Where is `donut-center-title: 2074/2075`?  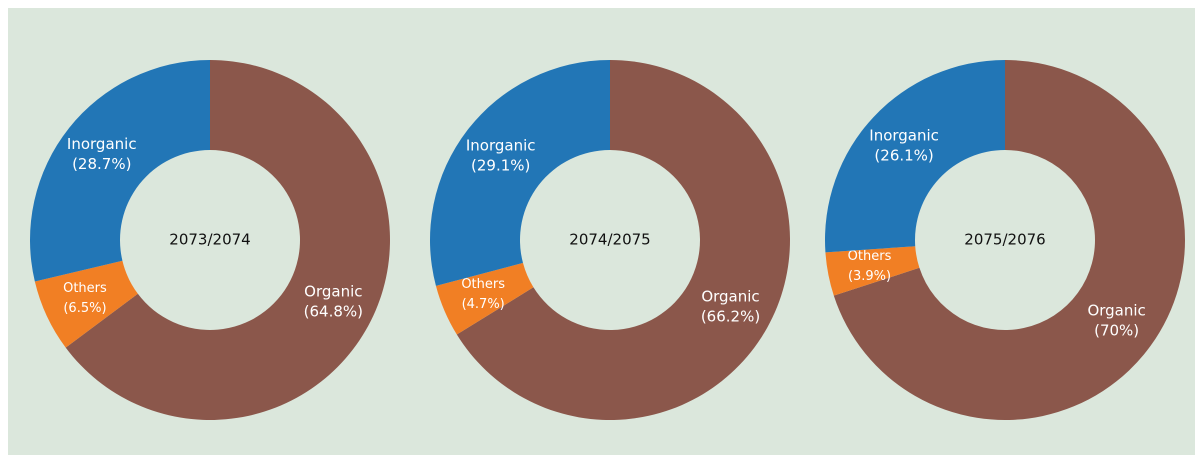 donut-center-title: 2074/2075 is located at coordinates (609, 240).